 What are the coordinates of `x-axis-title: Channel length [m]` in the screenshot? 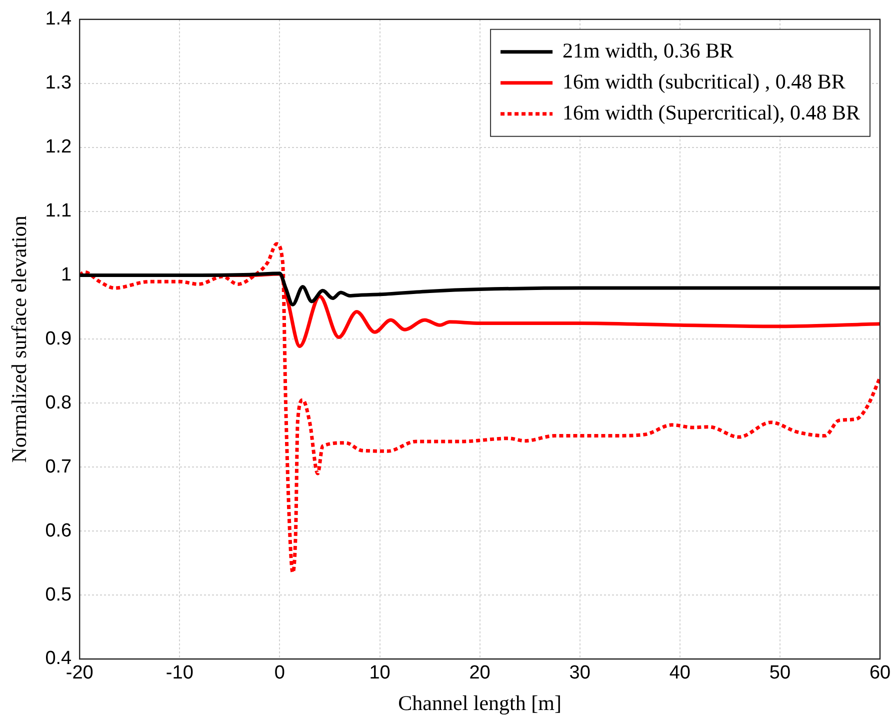 It's located at (480, 702).